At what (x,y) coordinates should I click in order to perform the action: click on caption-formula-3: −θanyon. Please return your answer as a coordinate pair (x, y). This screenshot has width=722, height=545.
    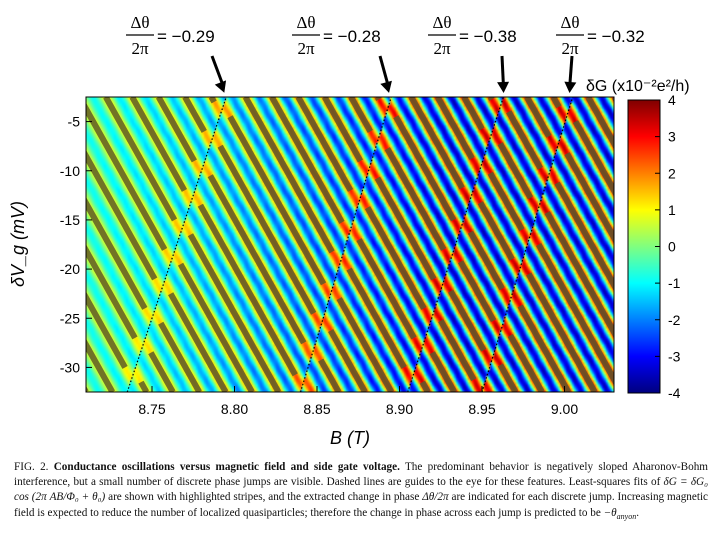
    Looking at the image, I should click on (620, 513).